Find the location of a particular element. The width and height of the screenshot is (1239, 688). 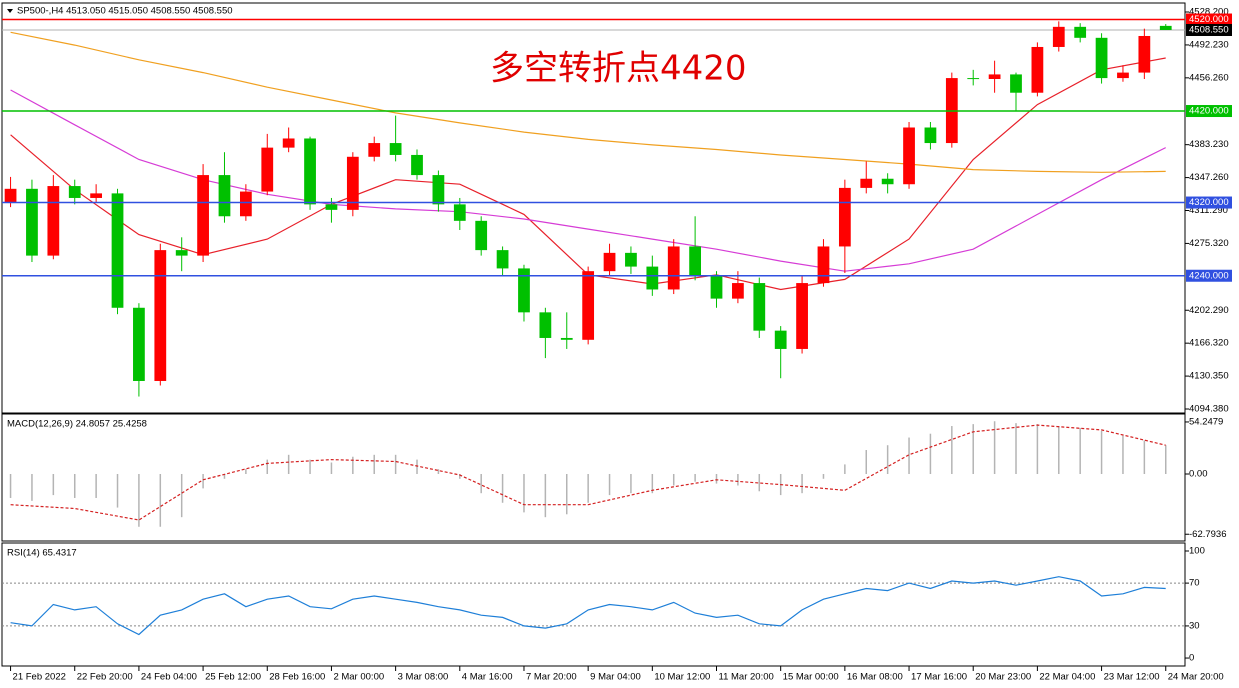

y-tick-label: 70 is located at coordinates (1194, 583).